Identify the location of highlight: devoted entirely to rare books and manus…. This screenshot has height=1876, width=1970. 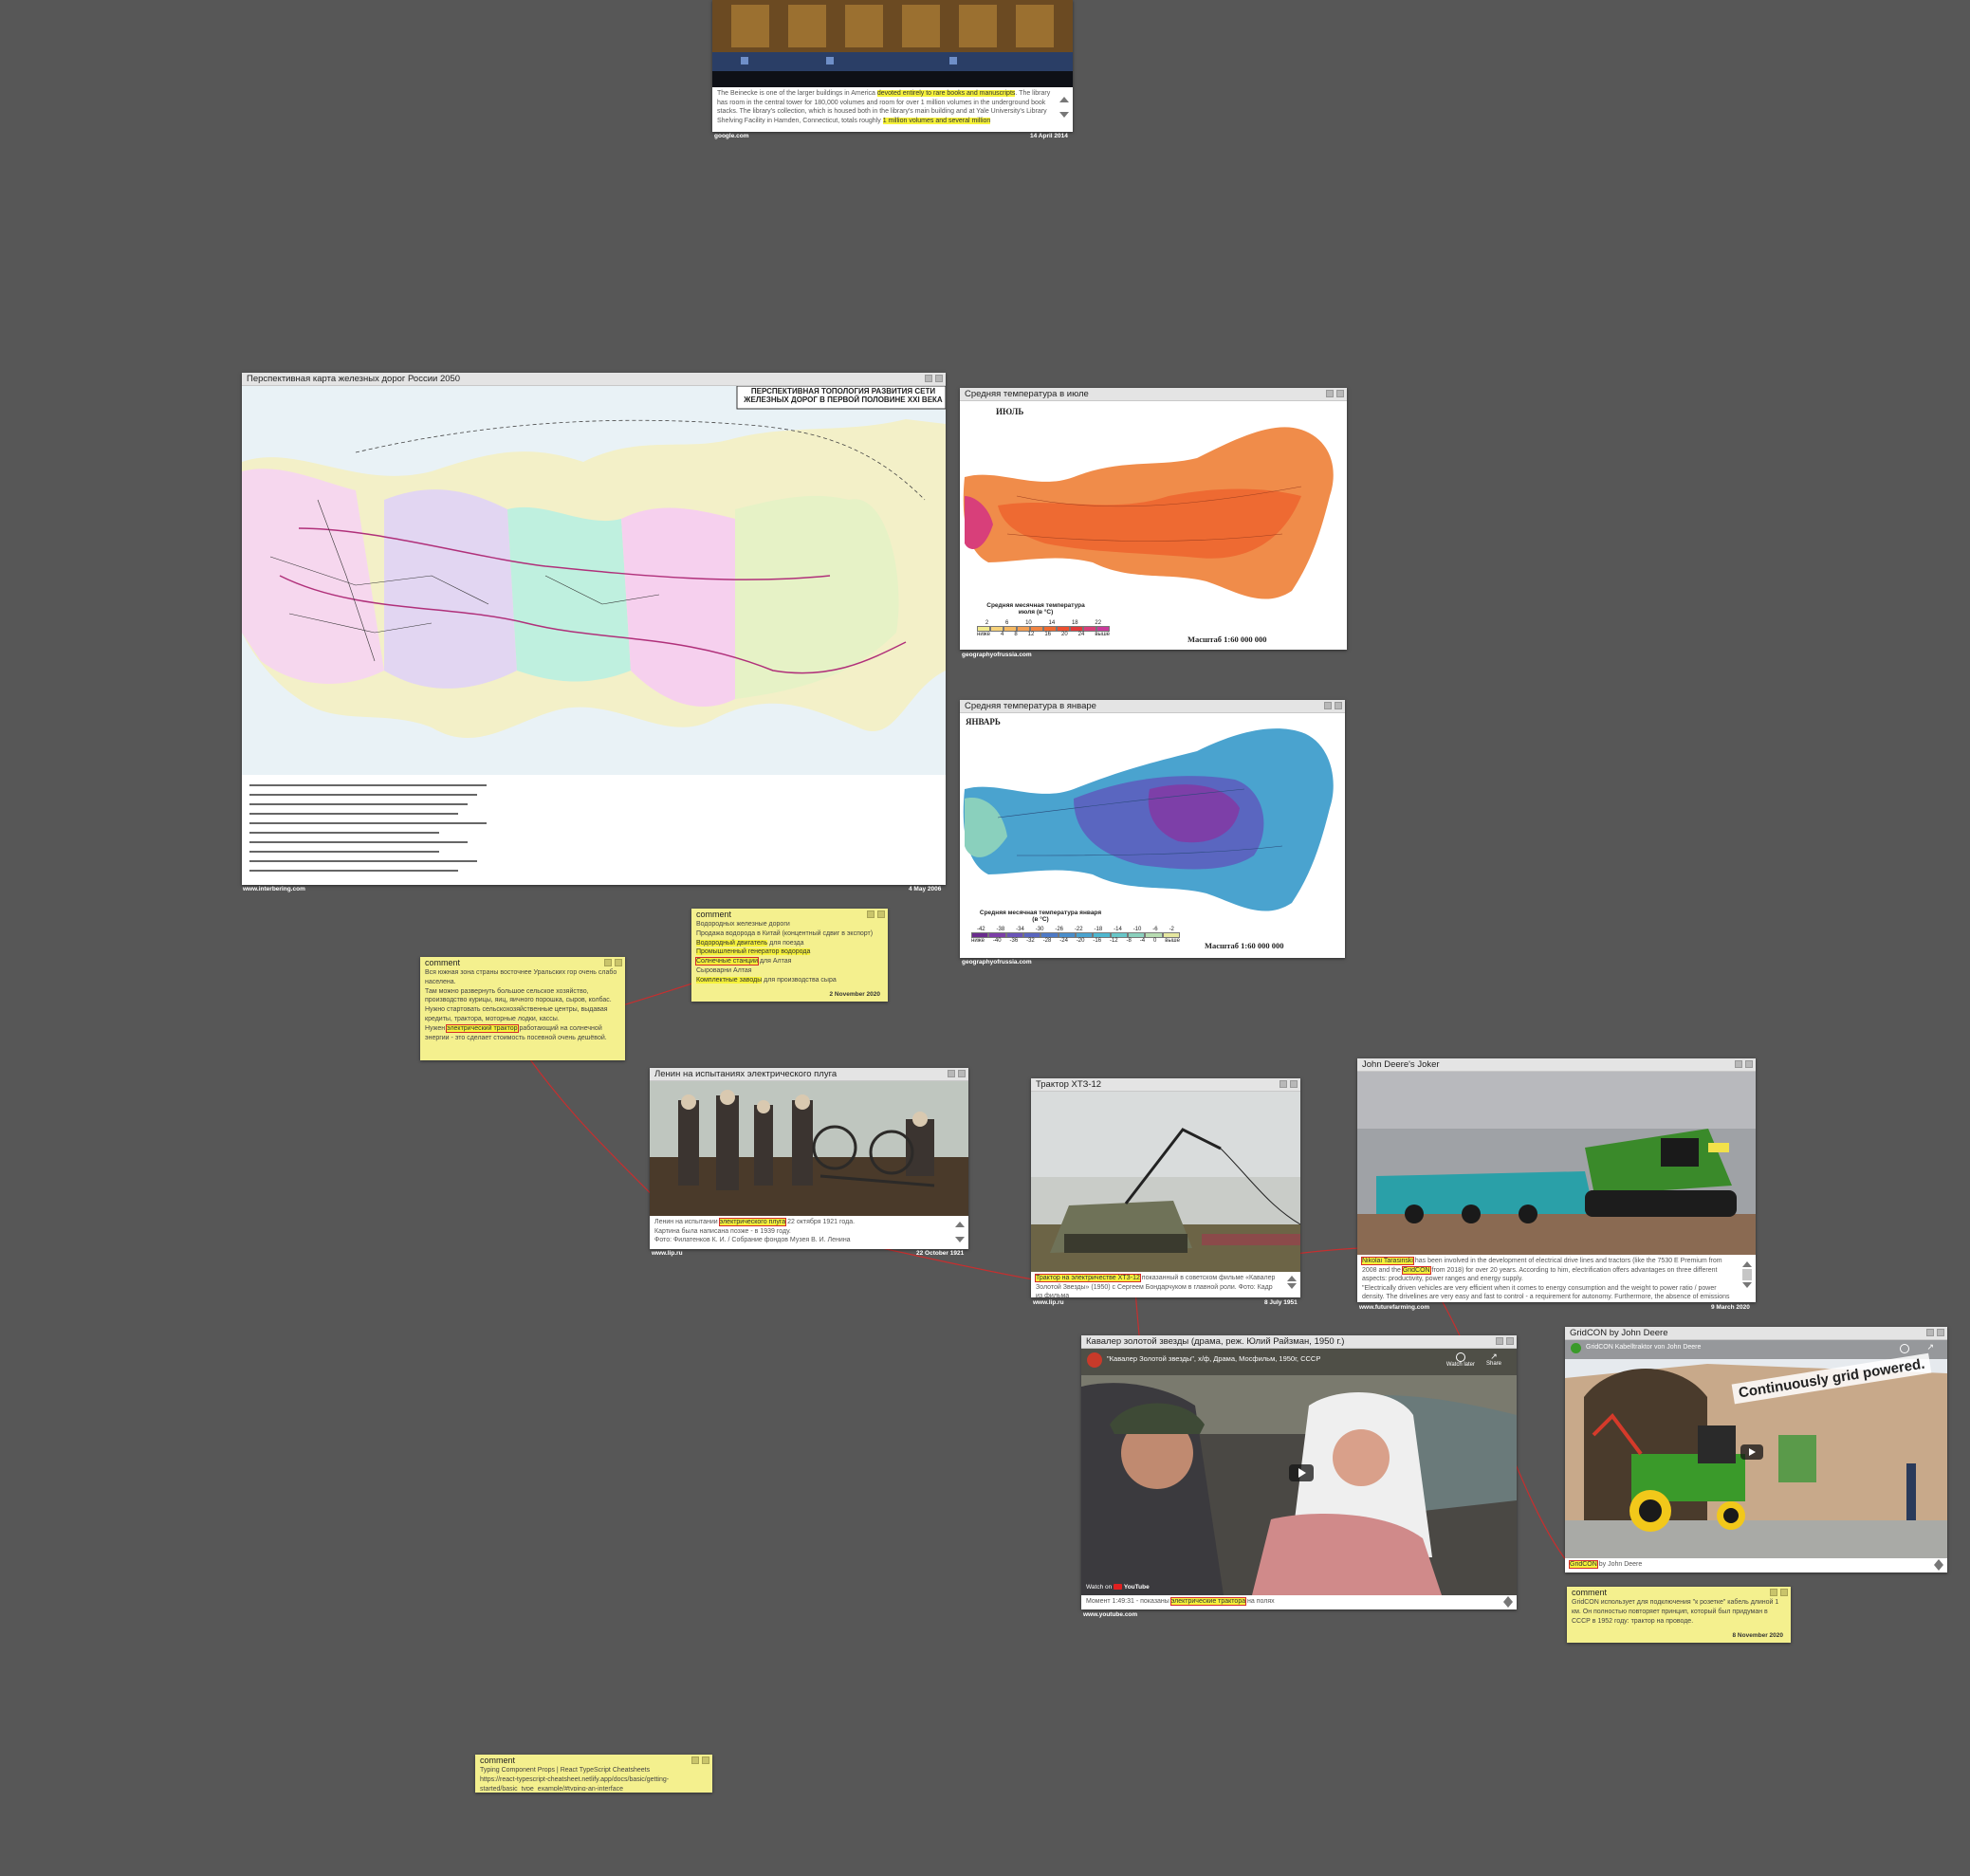
(946, 93).